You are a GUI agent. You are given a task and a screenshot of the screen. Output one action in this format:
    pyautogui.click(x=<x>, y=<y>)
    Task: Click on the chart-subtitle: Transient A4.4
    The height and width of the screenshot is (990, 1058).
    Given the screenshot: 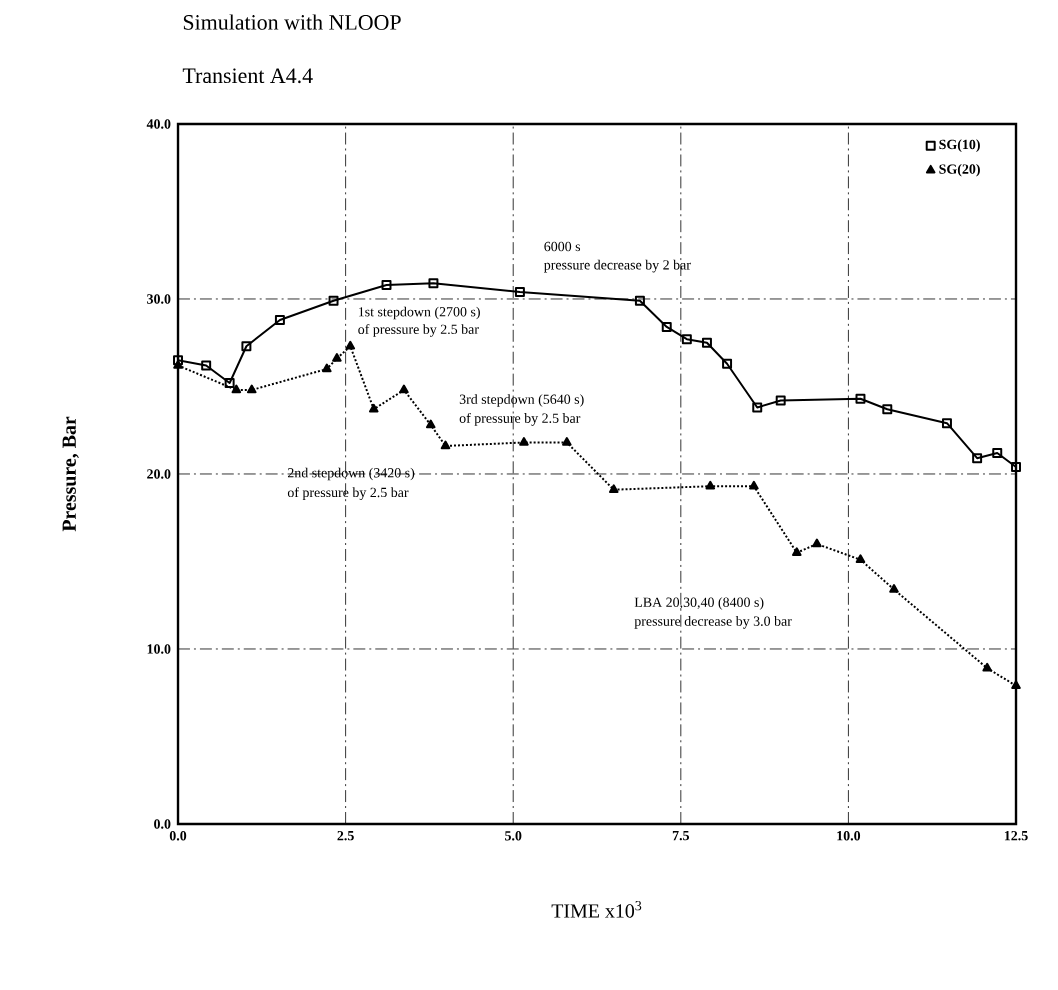 What is the action you would take?
    pyautogui.click(x=247, y=76)
    